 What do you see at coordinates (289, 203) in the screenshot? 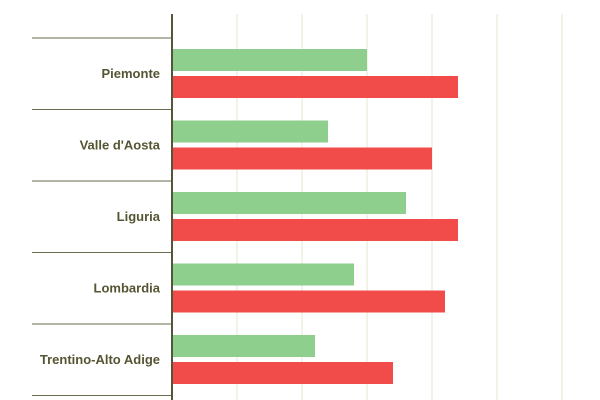
I see `bar-series-1-liguria` at bounding box center [289, 203].